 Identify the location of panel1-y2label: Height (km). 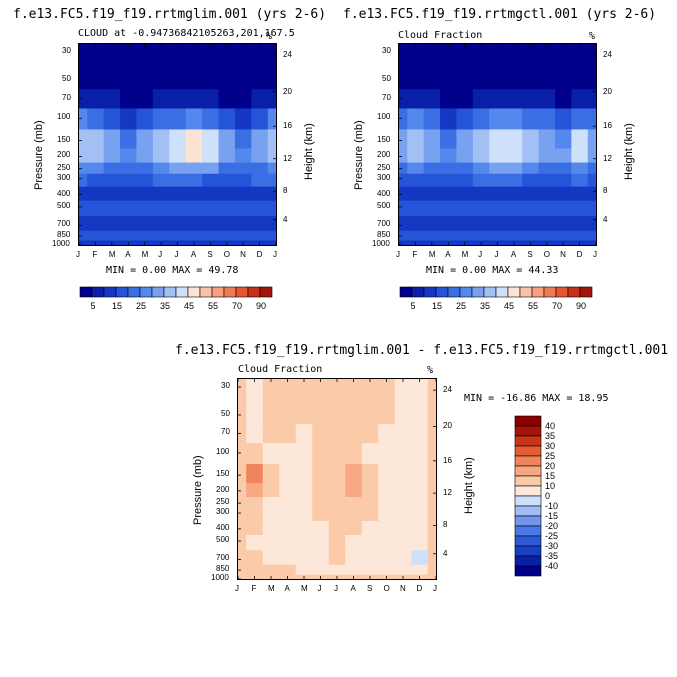
(309, 151).